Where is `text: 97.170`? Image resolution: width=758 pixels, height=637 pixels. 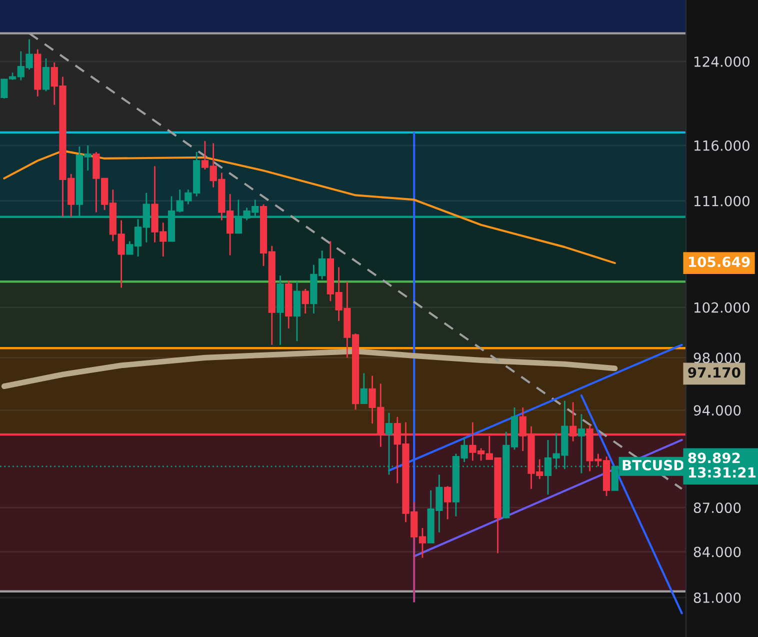
text: 97.170 is located at coordinates (714, 372).